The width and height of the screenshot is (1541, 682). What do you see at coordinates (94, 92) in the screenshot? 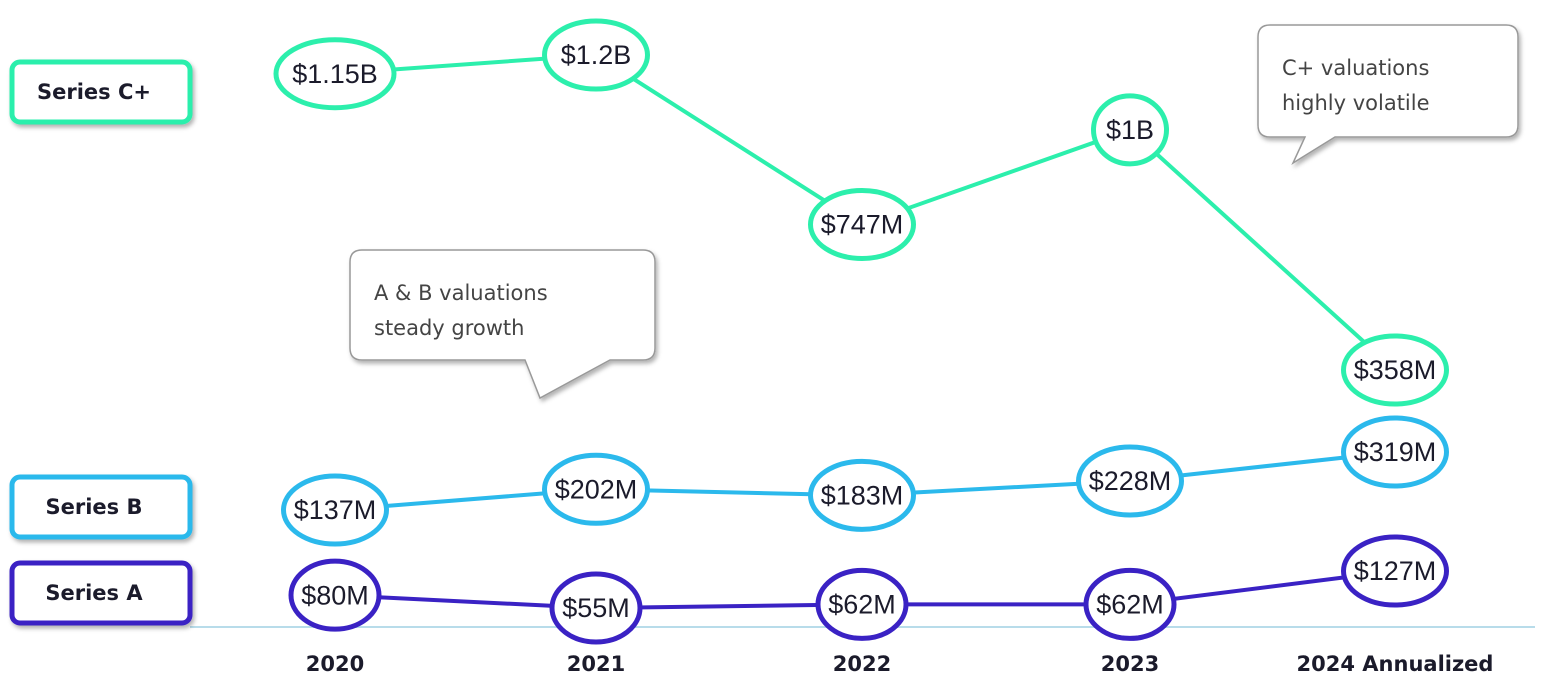
I see `legend-label: Series C+` at bounding box center [94, 92].